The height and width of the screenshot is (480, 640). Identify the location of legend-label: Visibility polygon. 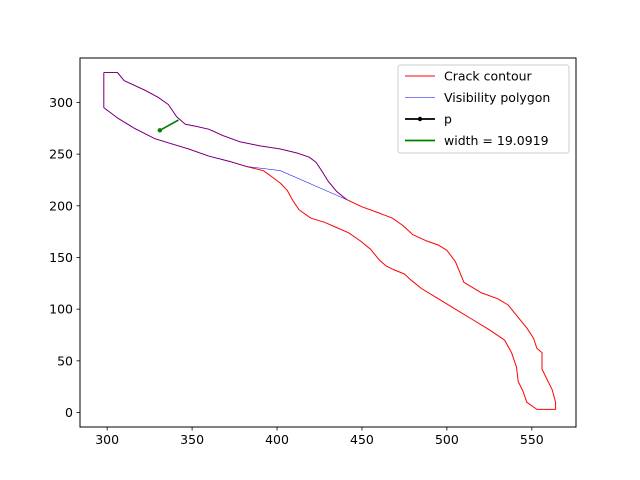
(497, 97).